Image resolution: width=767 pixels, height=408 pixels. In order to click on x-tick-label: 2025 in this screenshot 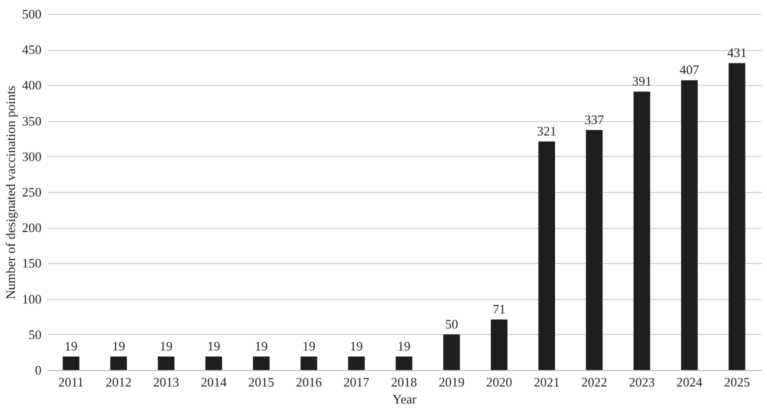, I will do `click(737, 382)`.